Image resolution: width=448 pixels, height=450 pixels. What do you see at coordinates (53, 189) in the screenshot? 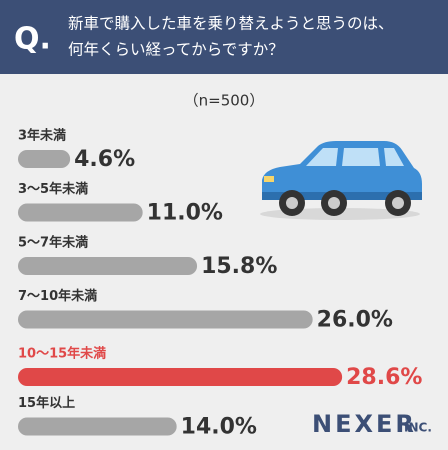
I see `category-label: 3～5年未満` at bounding box center [53, 189].